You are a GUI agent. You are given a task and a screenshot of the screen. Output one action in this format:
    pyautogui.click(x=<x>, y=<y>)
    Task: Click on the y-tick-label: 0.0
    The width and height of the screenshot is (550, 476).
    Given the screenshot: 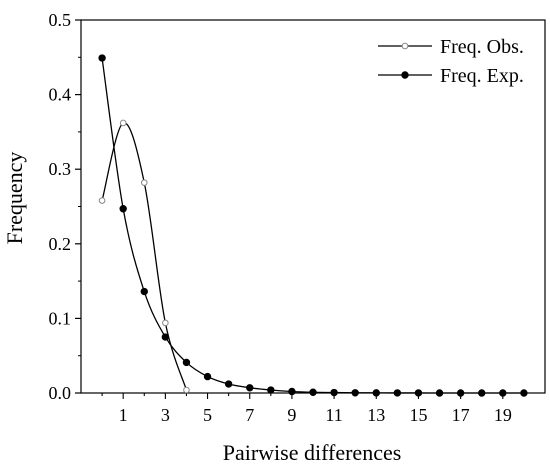 What is the action you would take?
    pyautogui.click(x=60, y=393)
    